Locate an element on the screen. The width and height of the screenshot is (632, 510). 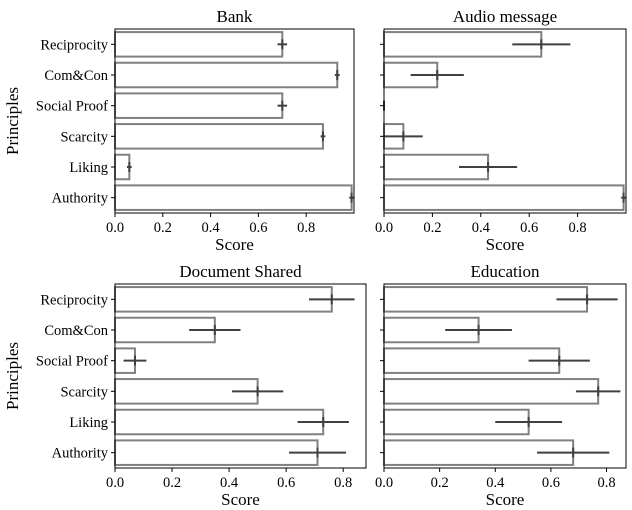
panel-title: Audio message is located at coordinates (505, 16).